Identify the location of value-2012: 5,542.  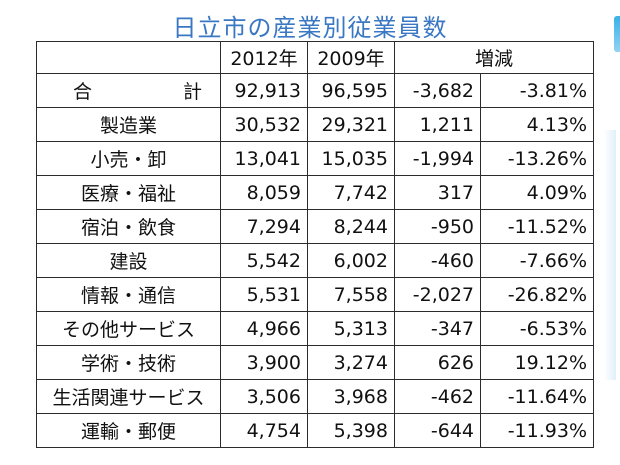
(264, 260).